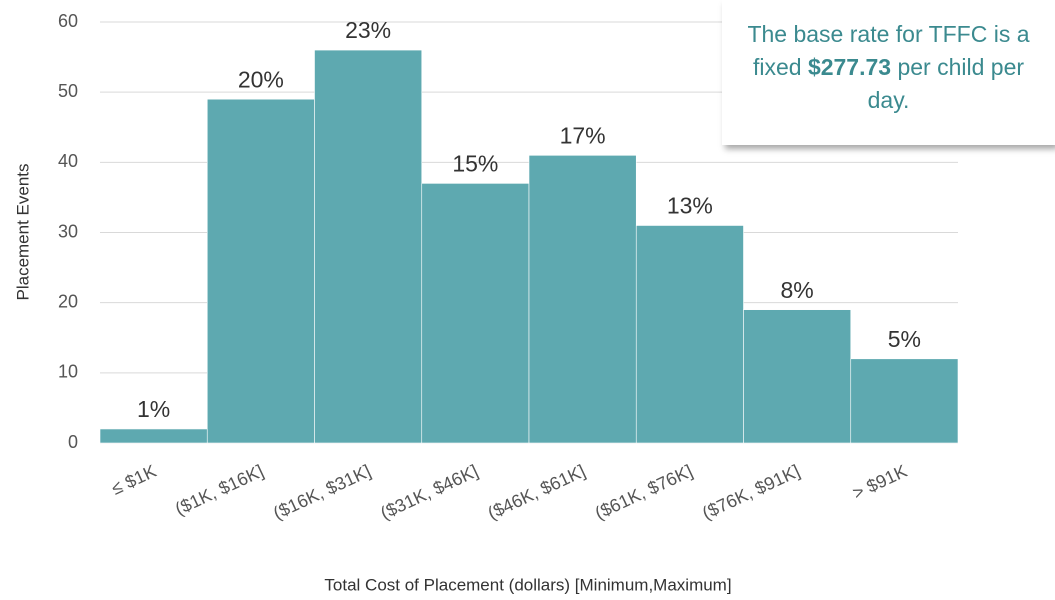 Image resolution: width=1055 pixels, height=600 pixels. Describe the element at coordinates (644, 492) in the screenshot. I see `x-tick-label: ($61K, $76K]` at that location.